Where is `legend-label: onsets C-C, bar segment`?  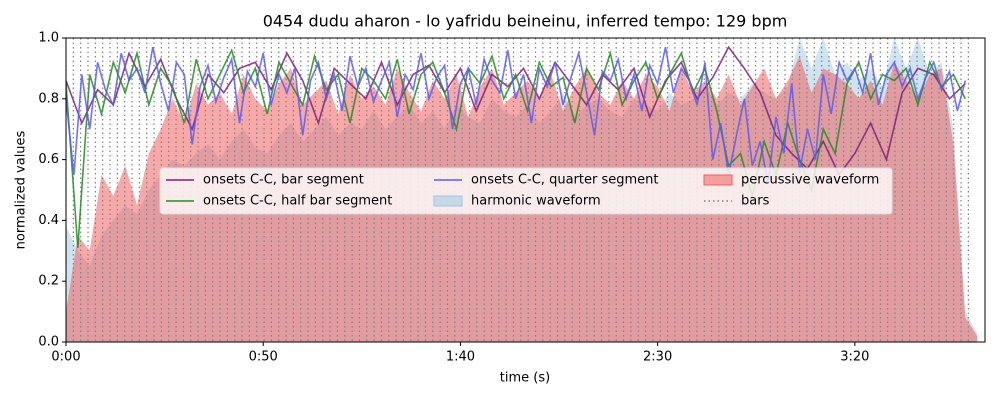
legend-label: onsets C-C, bar segment is located at coordinates (283, 180).